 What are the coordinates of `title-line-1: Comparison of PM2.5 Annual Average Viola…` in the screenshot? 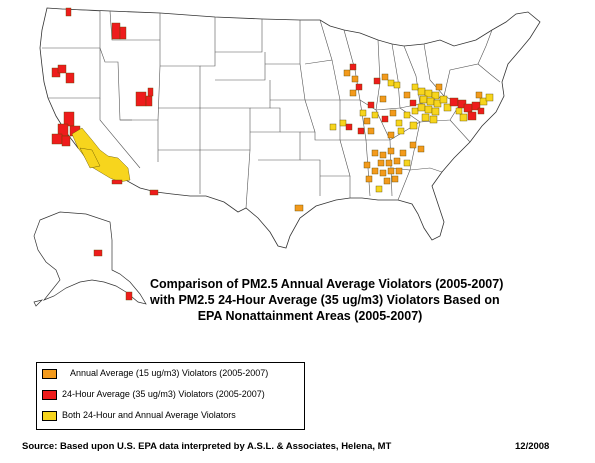 It's located at (327, 284).